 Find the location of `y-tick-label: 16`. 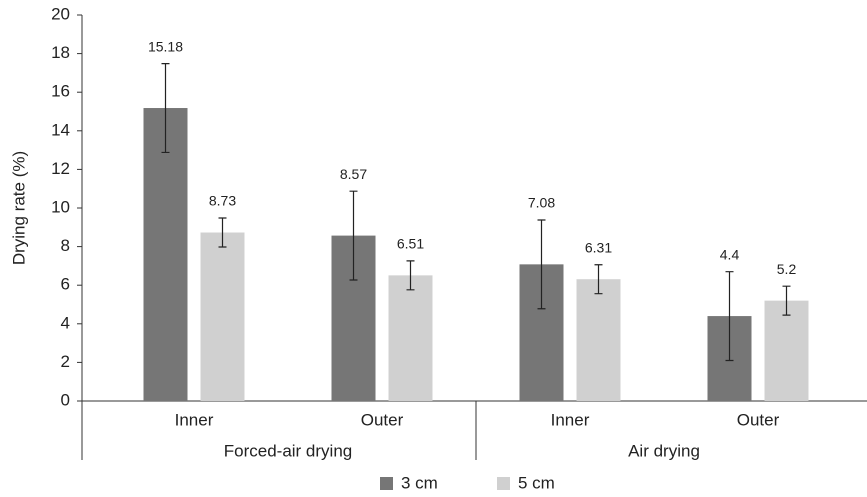

y-tick-label: 16 is located at coordinates (60, 91).